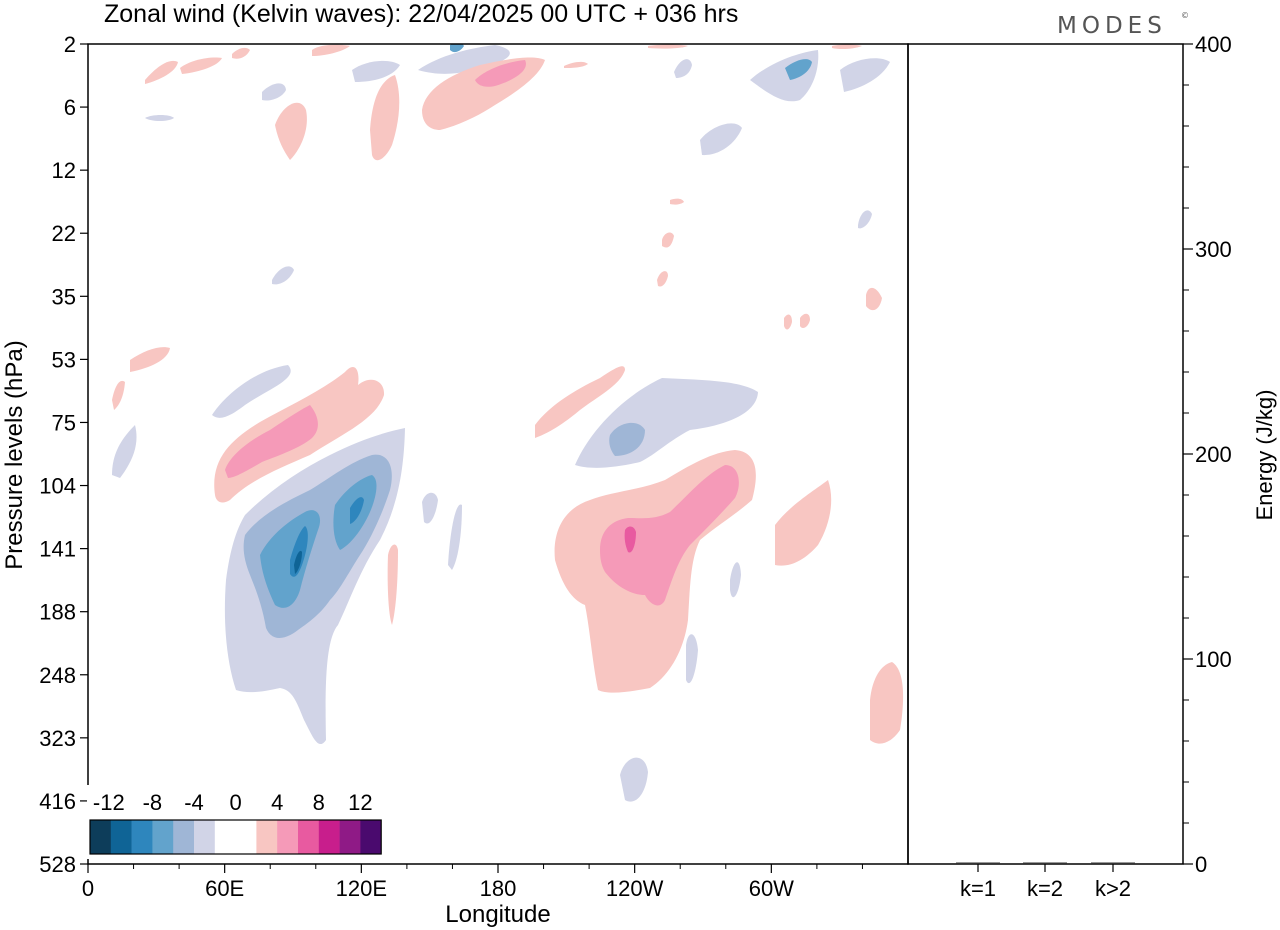 This screenshot has width=1280, height=930. I want to click on contour-pos-120E-stripe, so click(392, 584).